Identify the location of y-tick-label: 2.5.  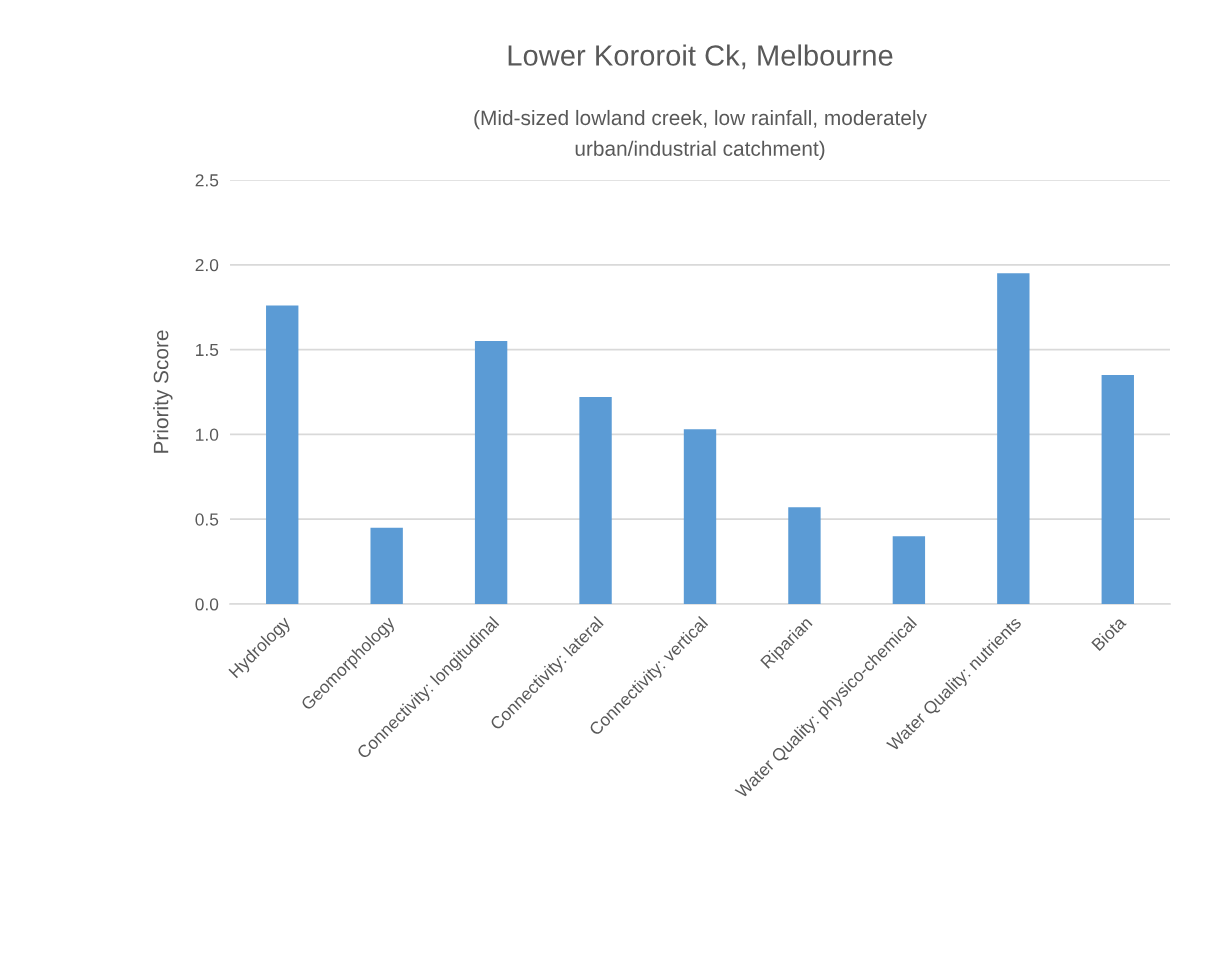
(207, 180).